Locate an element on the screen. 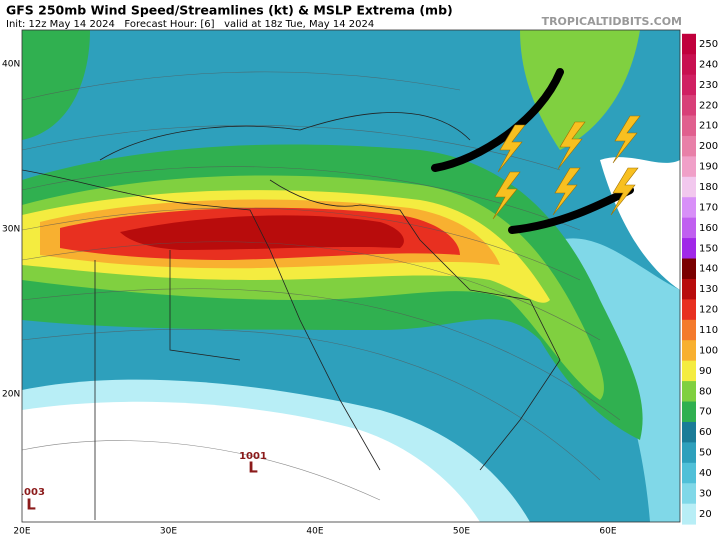 The height and width of the screenshot is (543, 718). lat-labels: 40N 30N 20N is located at coordinates (11, 230).